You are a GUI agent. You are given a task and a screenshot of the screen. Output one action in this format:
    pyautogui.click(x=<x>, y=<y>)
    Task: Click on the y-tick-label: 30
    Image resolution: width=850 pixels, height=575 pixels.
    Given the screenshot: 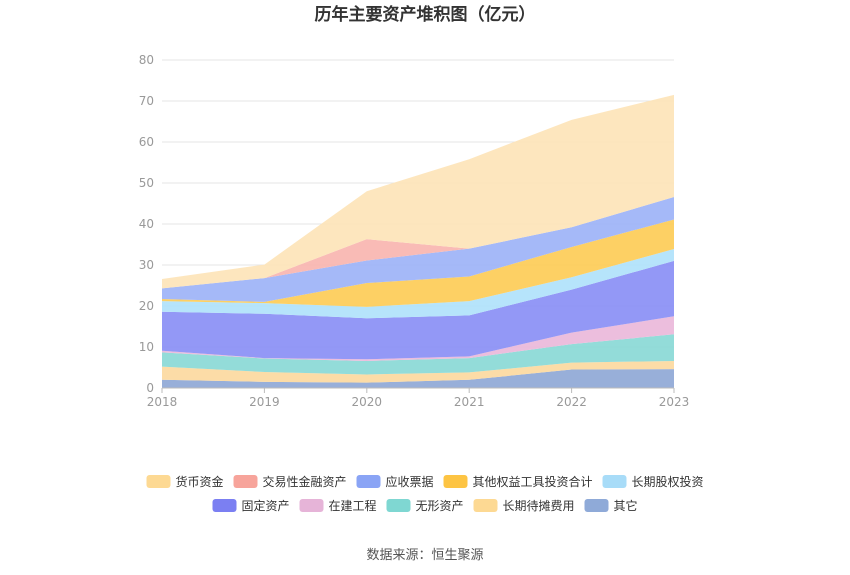 What is the action you would take?
    pyautogui.click(x=146, y=265)
    